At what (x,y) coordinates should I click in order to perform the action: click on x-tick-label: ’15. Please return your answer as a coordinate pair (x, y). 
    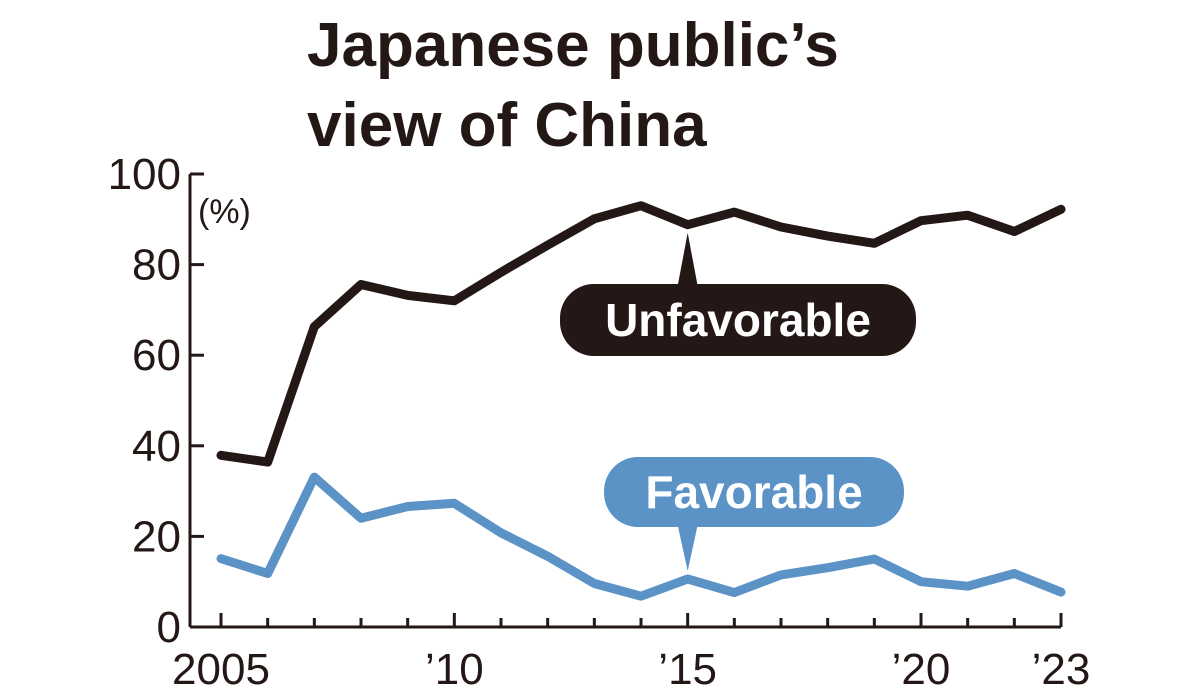
    Looking at the image, I should click on (687, 669).